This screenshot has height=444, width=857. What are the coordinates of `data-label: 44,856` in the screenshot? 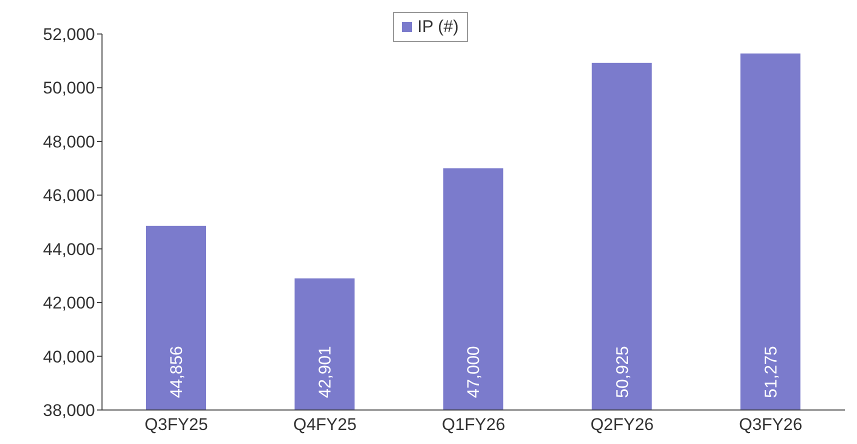 It's located at (176, 372).